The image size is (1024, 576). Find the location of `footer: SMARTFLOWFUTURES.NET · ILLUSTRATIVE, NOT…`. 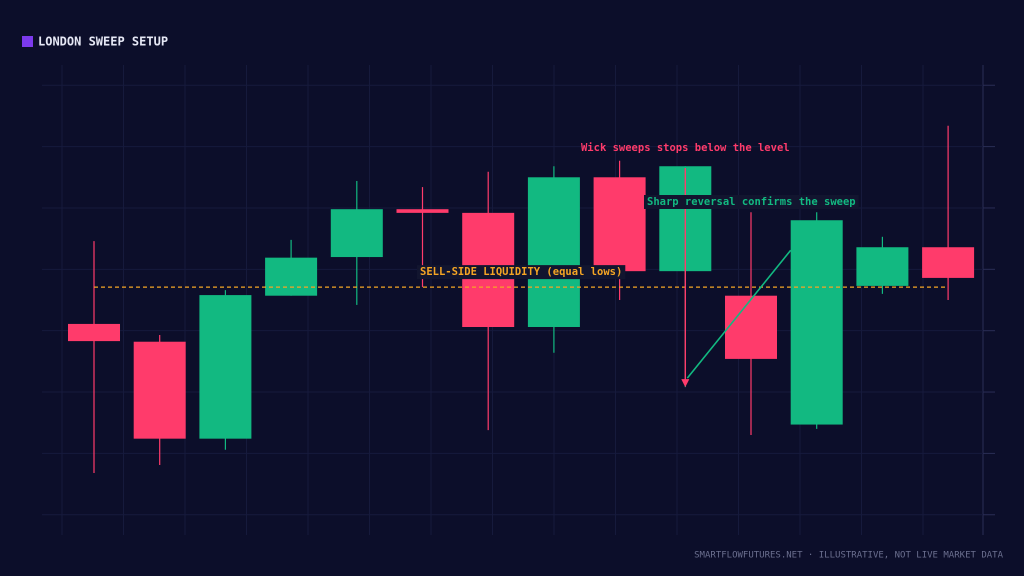

footer: SMARTFLOWFUTURES.NET · ILLUSTRATIVE, NOT… is located at coordinates (848, 556).